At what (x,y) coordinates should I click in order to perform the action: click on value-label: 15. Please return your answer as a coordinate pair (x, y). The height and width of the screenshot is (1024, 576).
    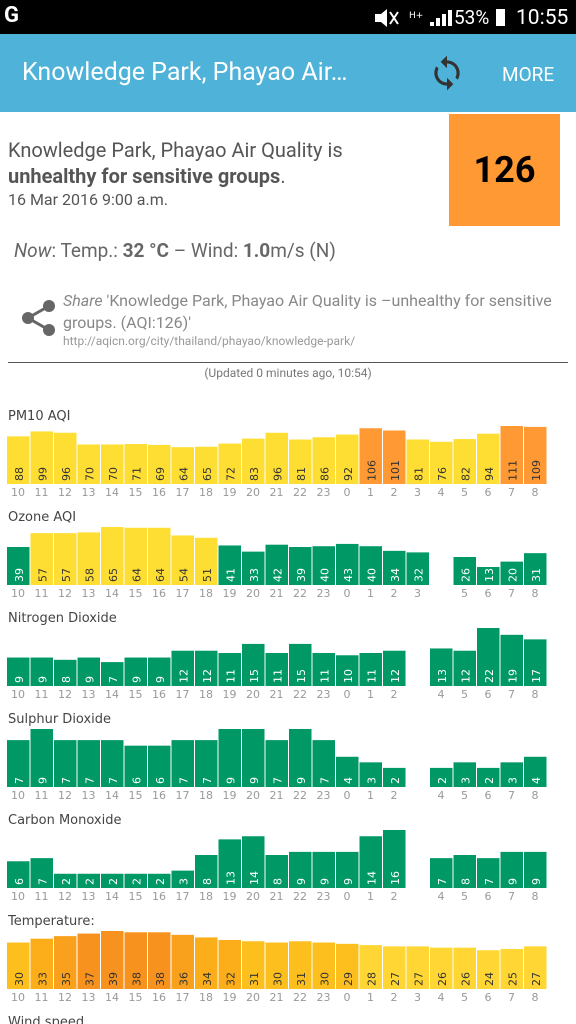
    Looking at the image, I should click on (254, 676).